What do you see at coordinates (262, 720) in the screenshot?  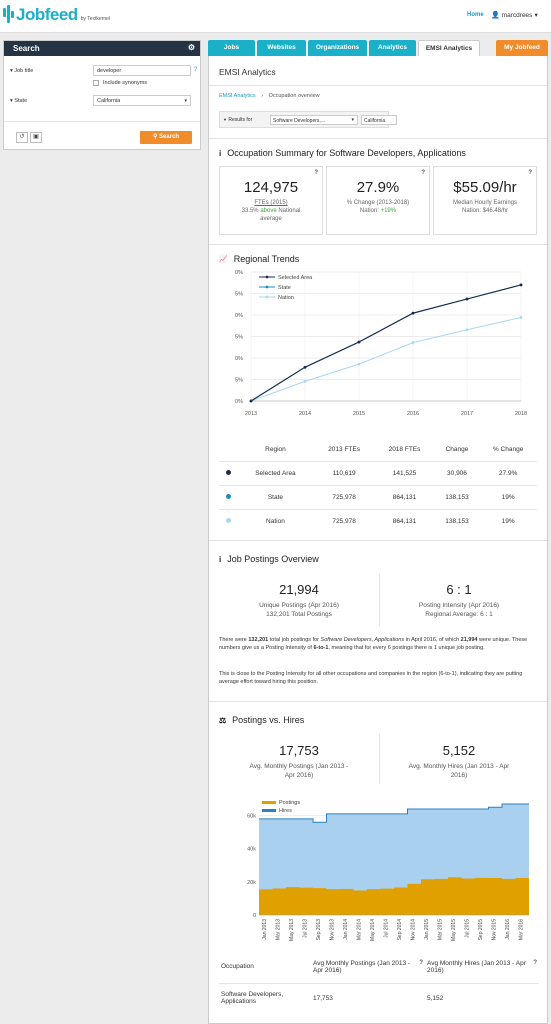 I see `postings-vs-hires-title: ⚖ Postings vs. Hires` at bounding box center [262, 720].